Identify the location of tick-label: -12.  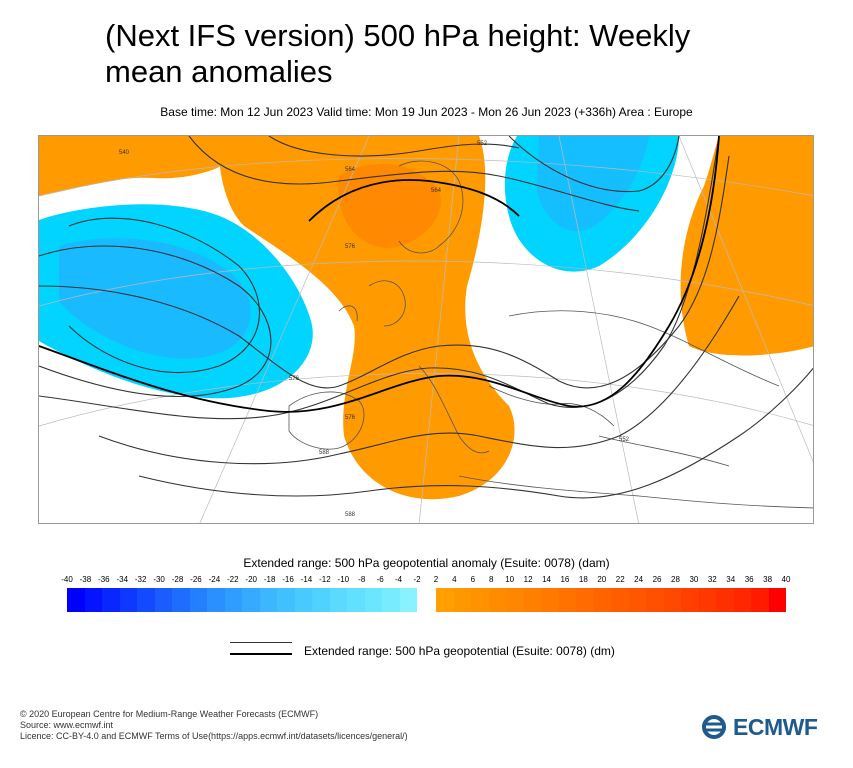
(325, 579).